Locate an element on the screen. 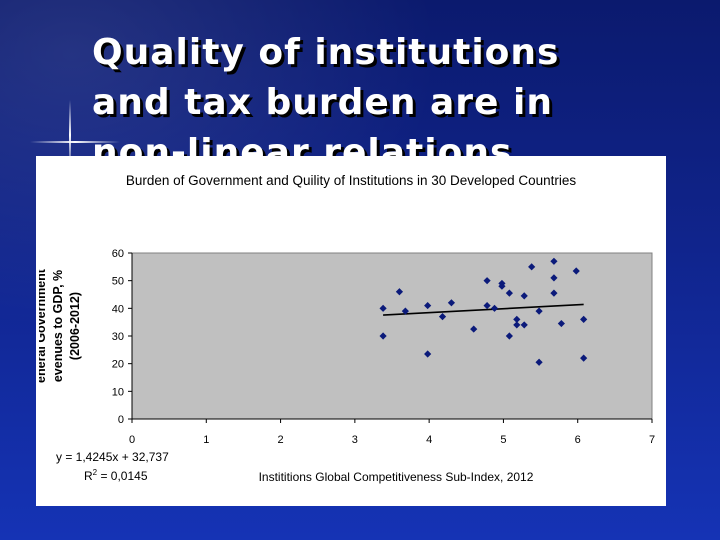  r-squared-label: R2 = 0,0145 is located at coordinates (116, 475).